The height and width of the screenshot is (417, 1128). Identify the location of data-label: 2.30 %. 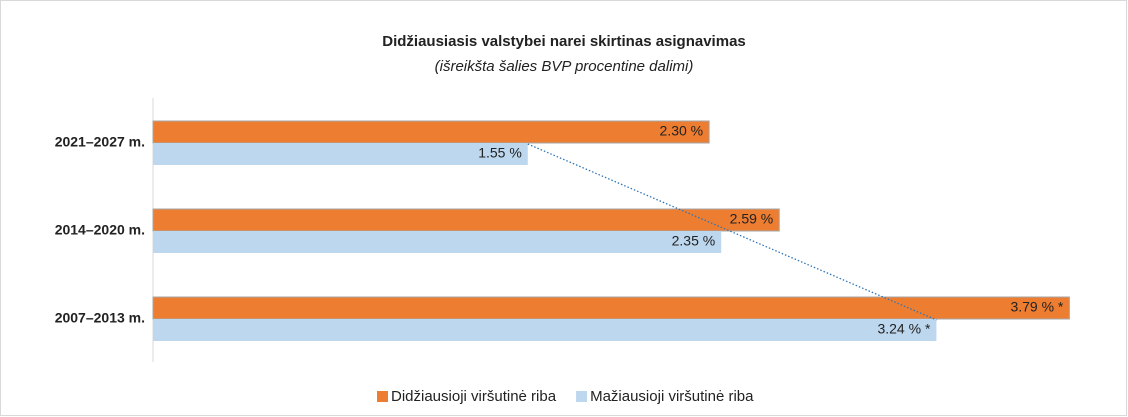
(682, 131).